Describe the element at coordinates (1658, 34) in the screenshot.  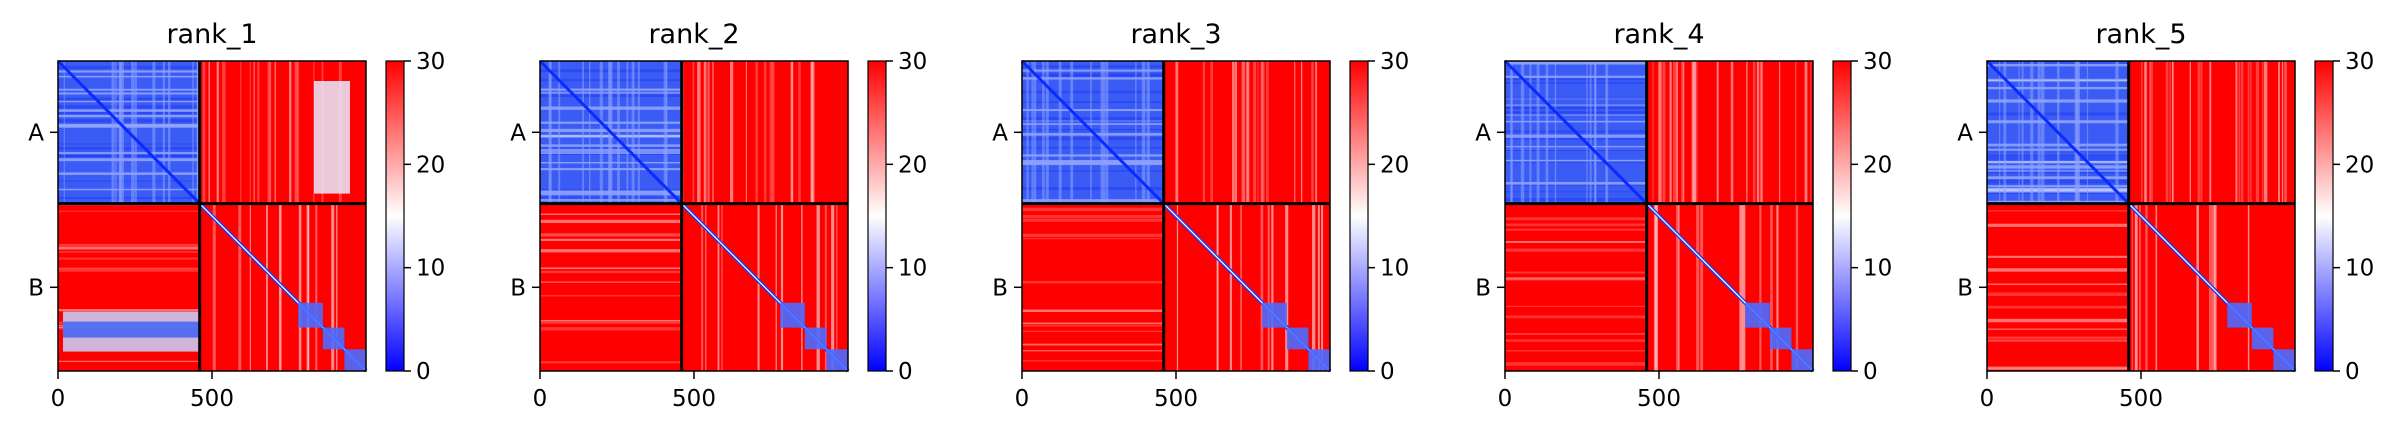
I see `panel-title: rank_4` at that location.